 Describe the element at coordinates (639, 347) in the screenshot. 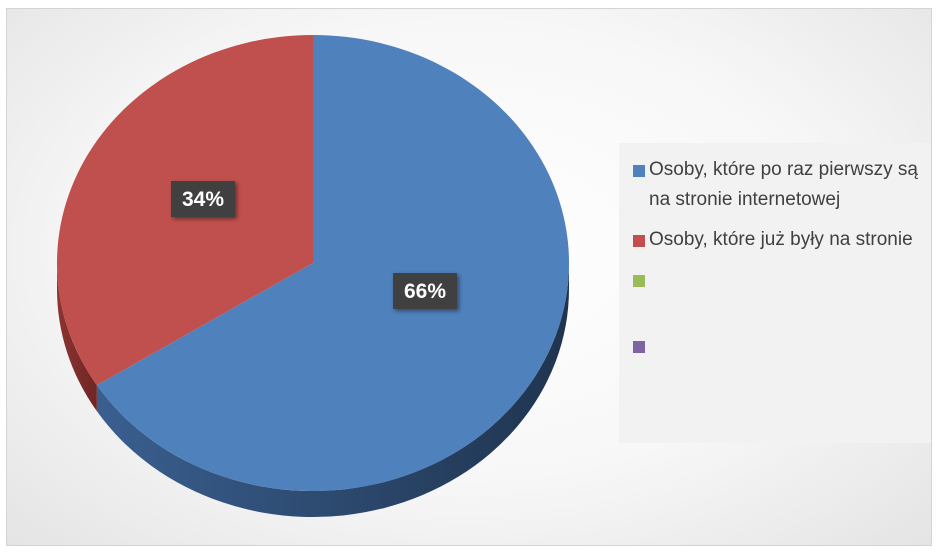

I see `legend-swatch-purple` at that location.